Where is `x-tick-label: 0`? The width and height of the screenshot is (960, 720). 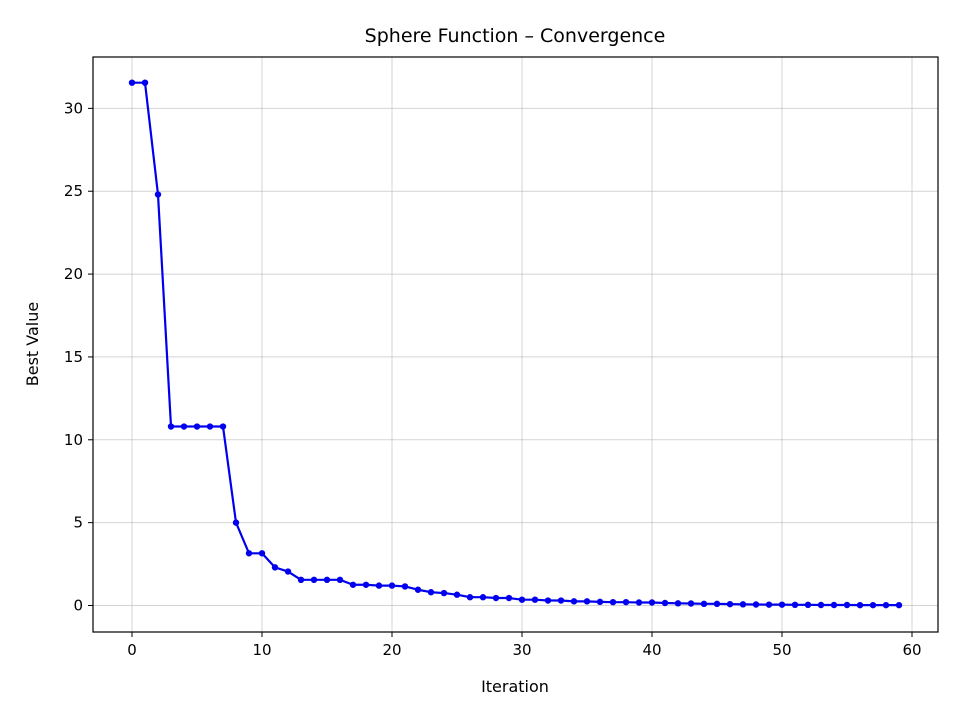 x-tick-label: 0 is located at coordinates (132, 650).